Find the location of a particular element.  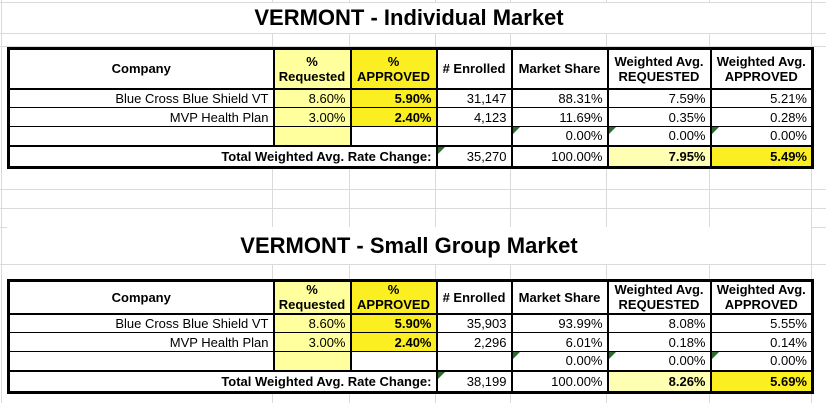

enrolled-cell: 31,147 is located at coordinates (474, 98).